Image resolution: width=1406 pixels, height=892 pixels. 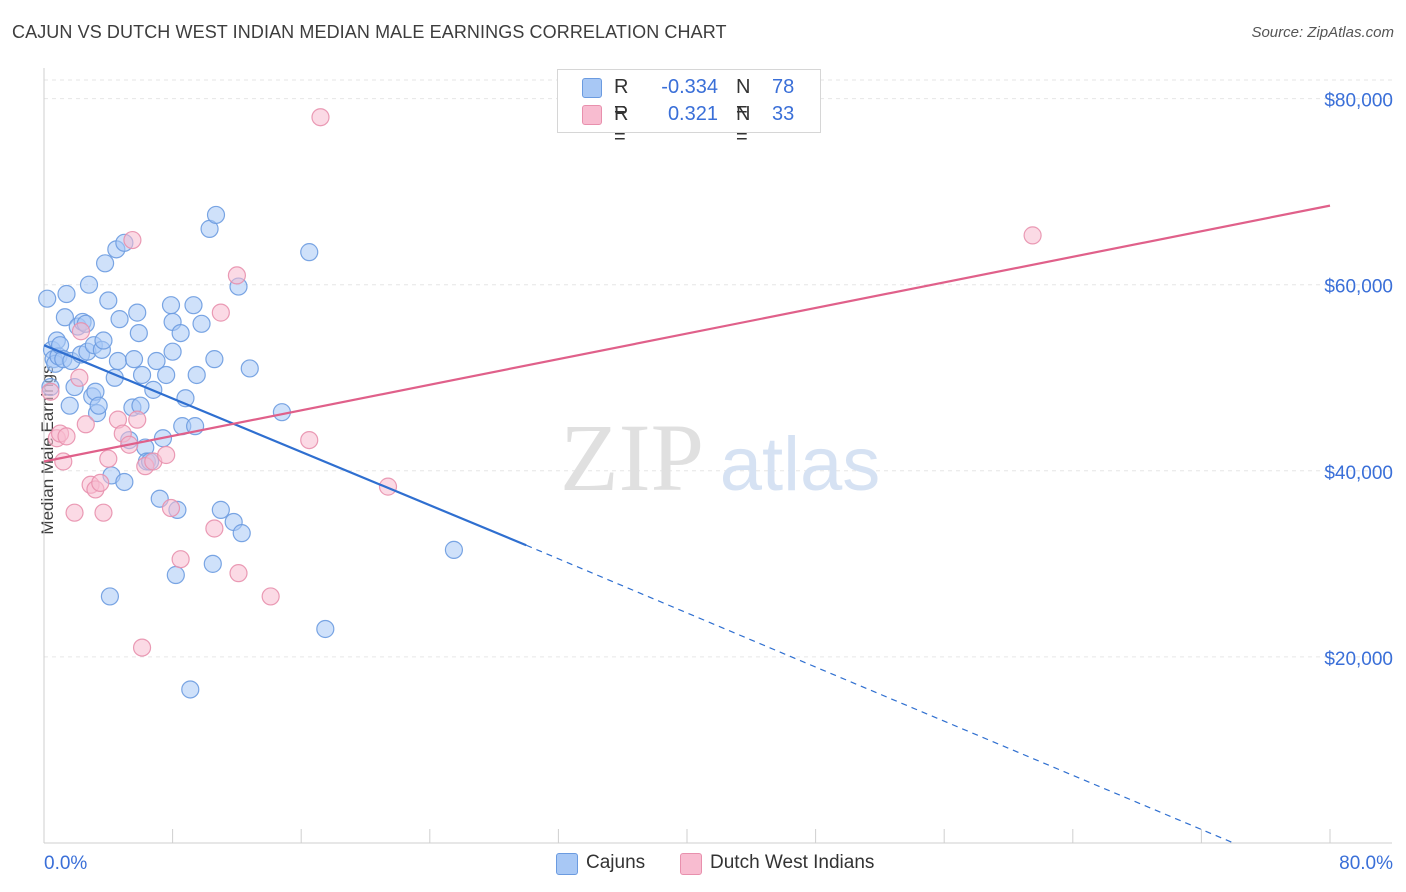 I want to click on cajun-swatch, so click(x=592, y=88).